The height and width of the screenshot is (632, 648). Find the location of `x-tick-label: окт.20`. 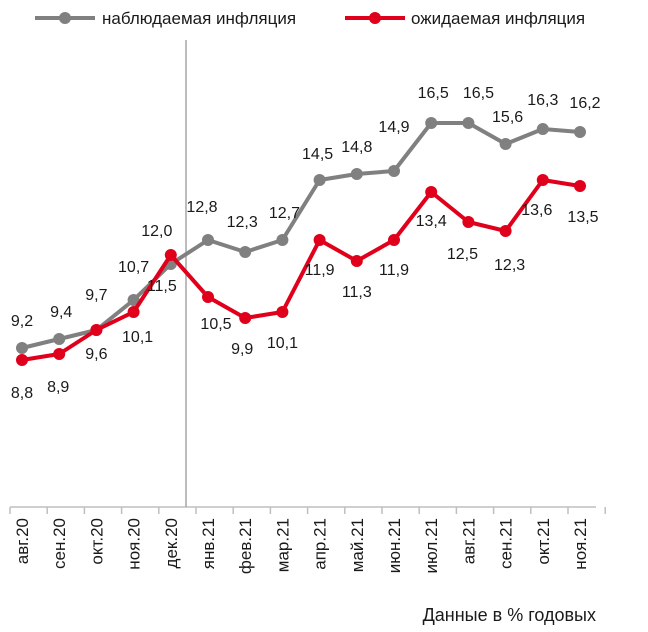

x-tick-label: окт.20 is located at coordinates (96, 541).